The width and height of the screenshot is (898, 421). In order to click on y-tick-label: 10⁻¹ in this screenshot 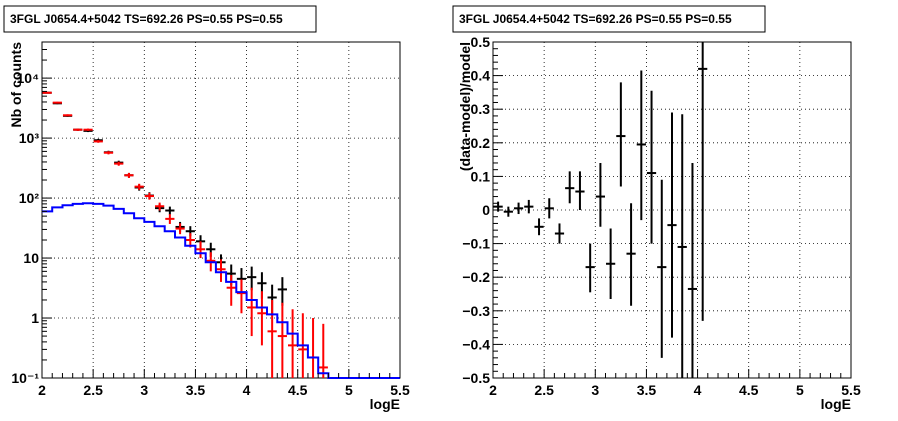, I will do `click(25, 378)`.